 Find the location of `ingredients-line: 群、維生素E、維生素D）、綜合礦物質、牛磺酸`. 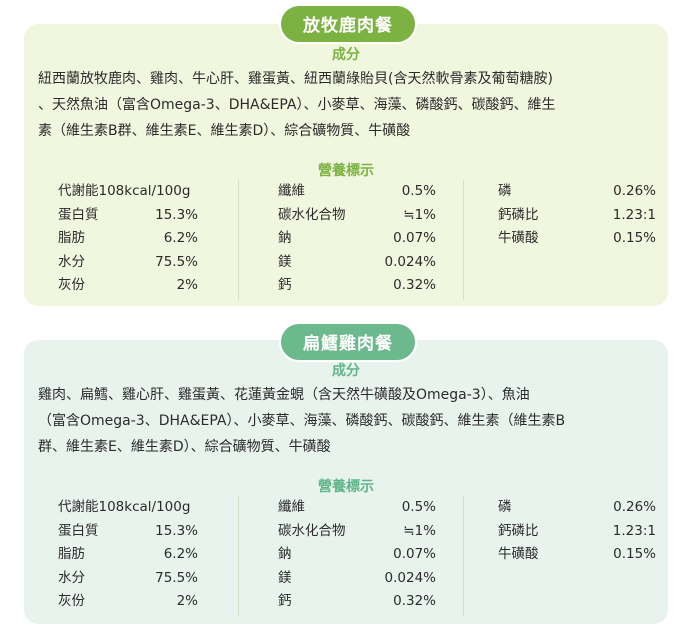

ingredients-line: 群、維生素E、維生素D）、綜合礦物質、牛磺酸 is located at coordinates (184, 447).